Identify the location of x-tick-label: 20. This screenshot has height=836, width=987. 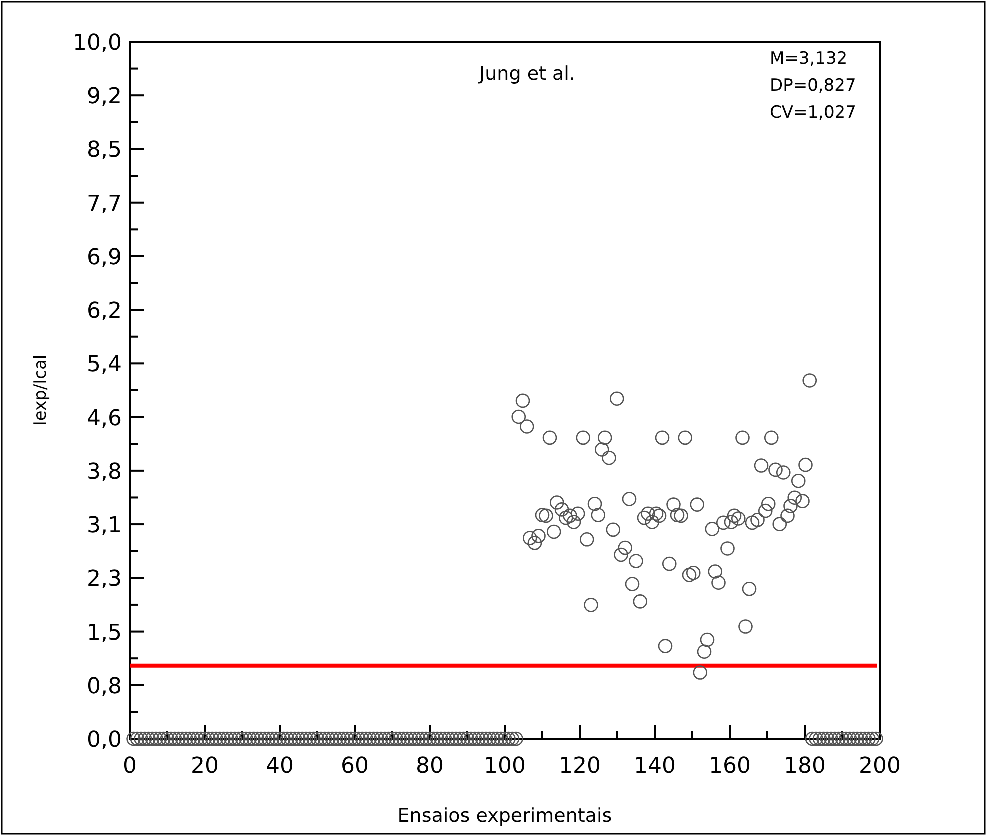
(205, 766).